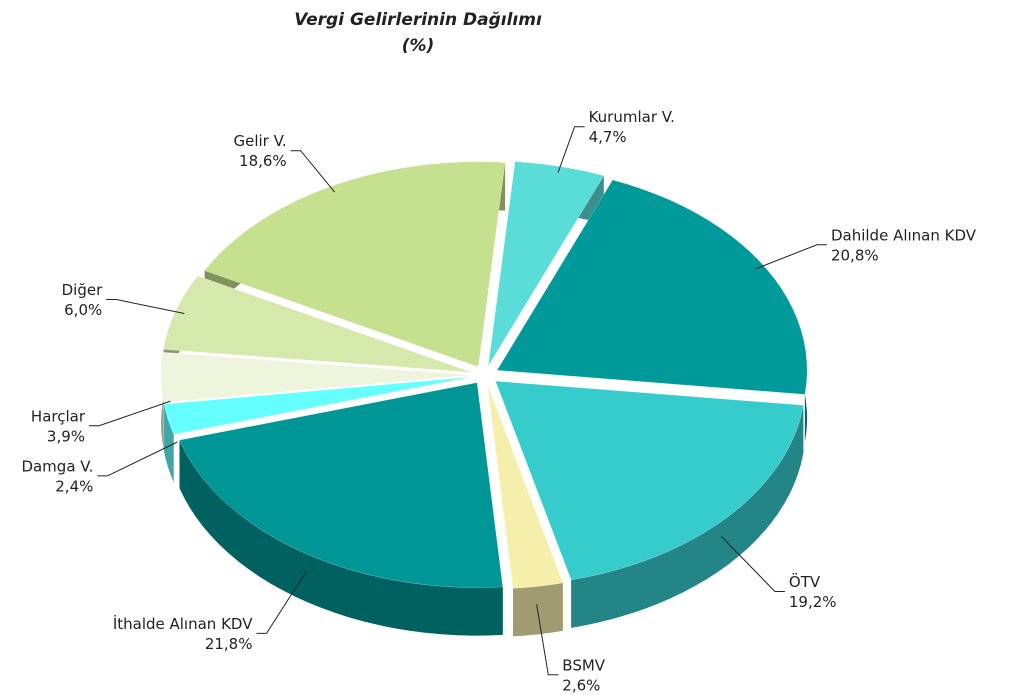 The height and width of the screenshot is (695, 1035). What do you see at coordinates (82, 290) in the screenshot?
I see `slice-label: Diğer` at bounding box center [82, 290].